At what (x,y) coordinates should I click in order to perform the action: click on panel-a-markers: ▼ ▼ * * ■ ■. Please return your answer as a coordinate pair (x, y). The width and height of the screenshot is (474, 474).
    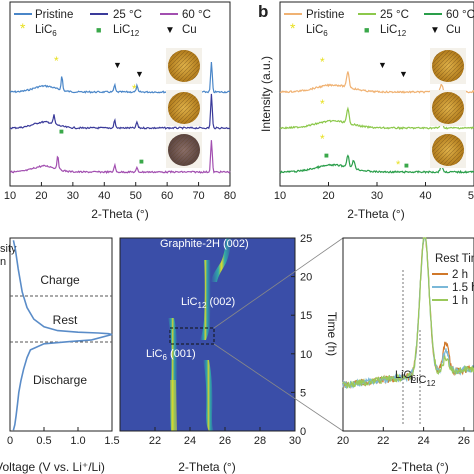
    Looking at the image, I should click on (99, 110).